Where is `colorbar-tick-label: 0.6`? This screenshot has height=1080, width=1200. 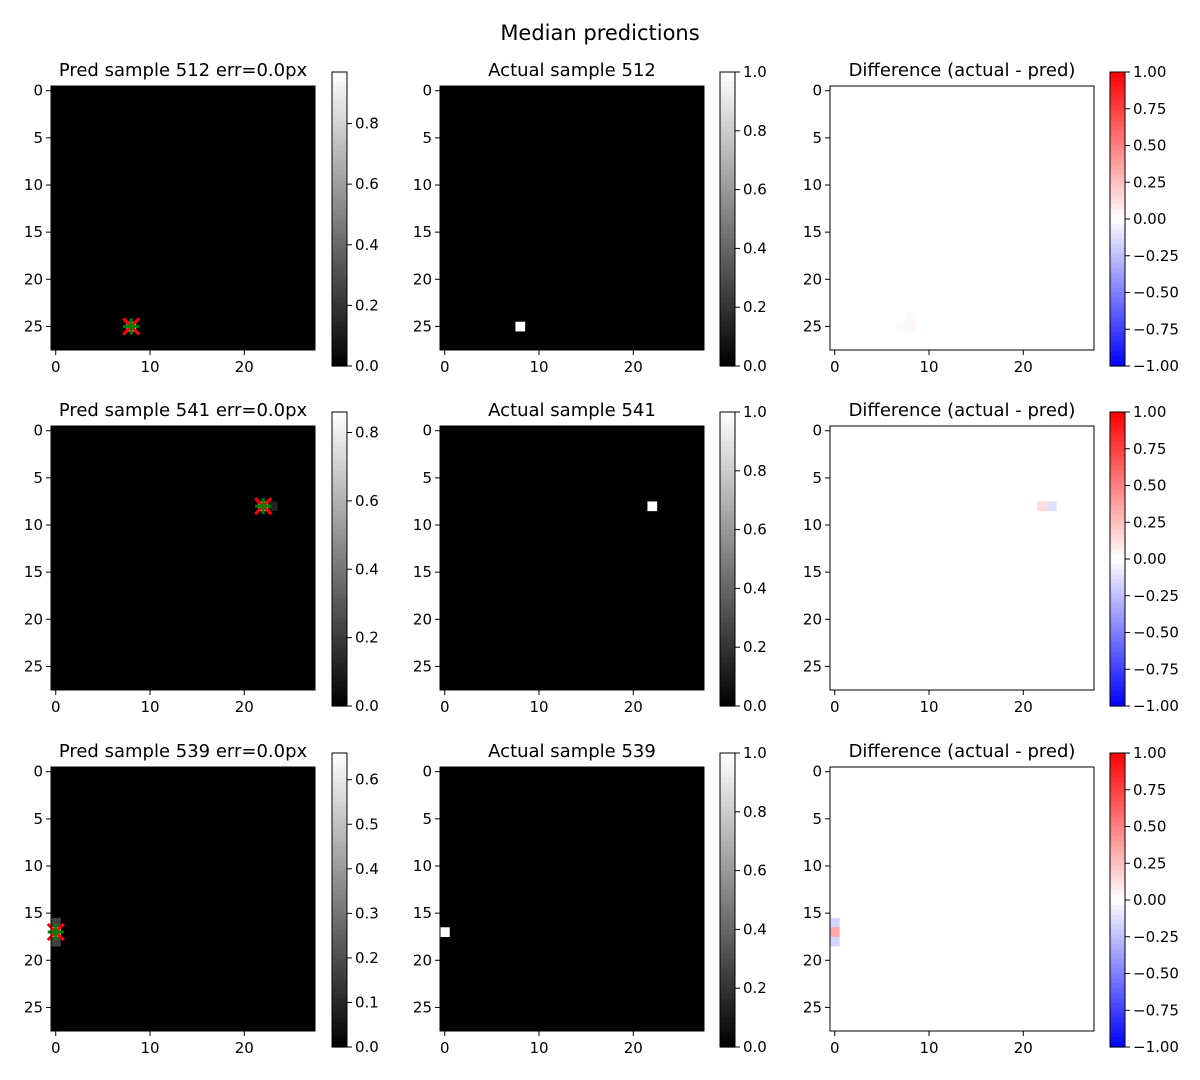 colorbar-tick-label: 0.6 is located at coordinates (755, 871).